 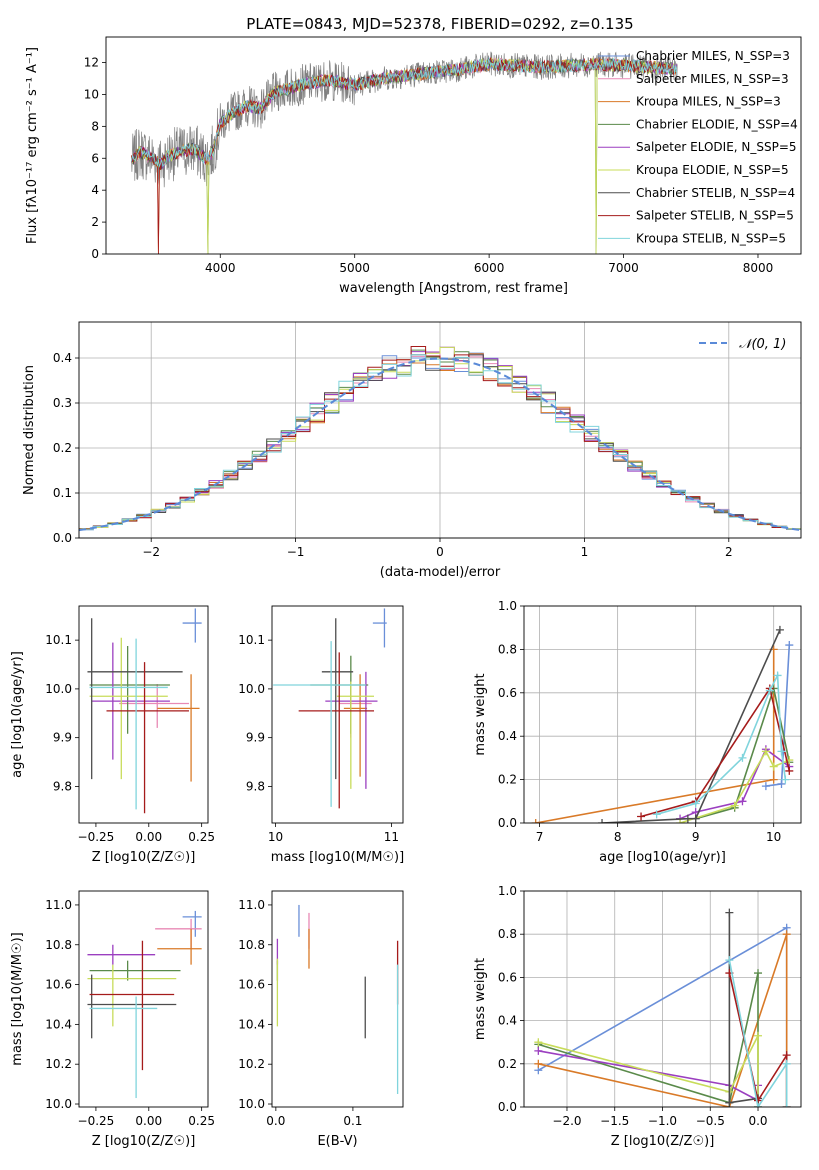 What do you see at coordinates (17, 714) in the screenshot?
I see `y-axis-label: age [log10(age/yr)]` at bounding box center [17, 714].